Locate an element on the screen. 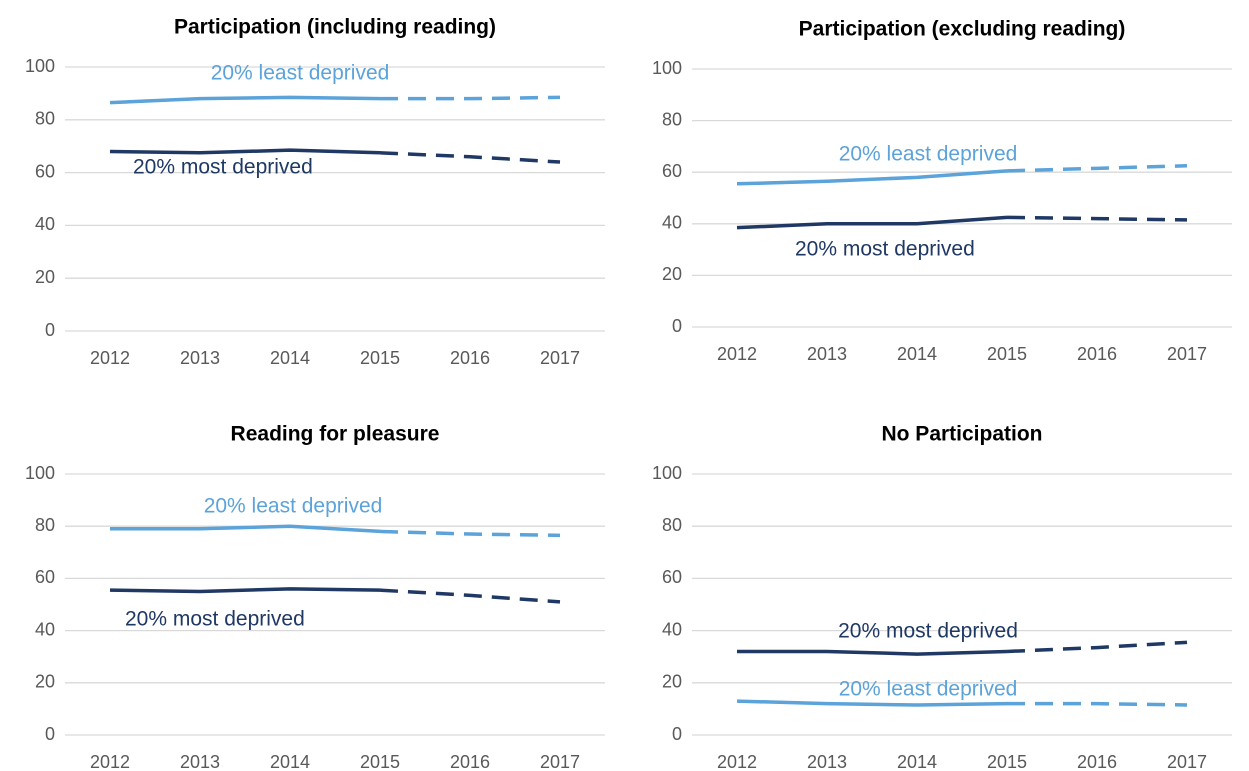 The image size is (1249, 771). chart-title: Participation (including reading) is located at coordinates (335, 27).